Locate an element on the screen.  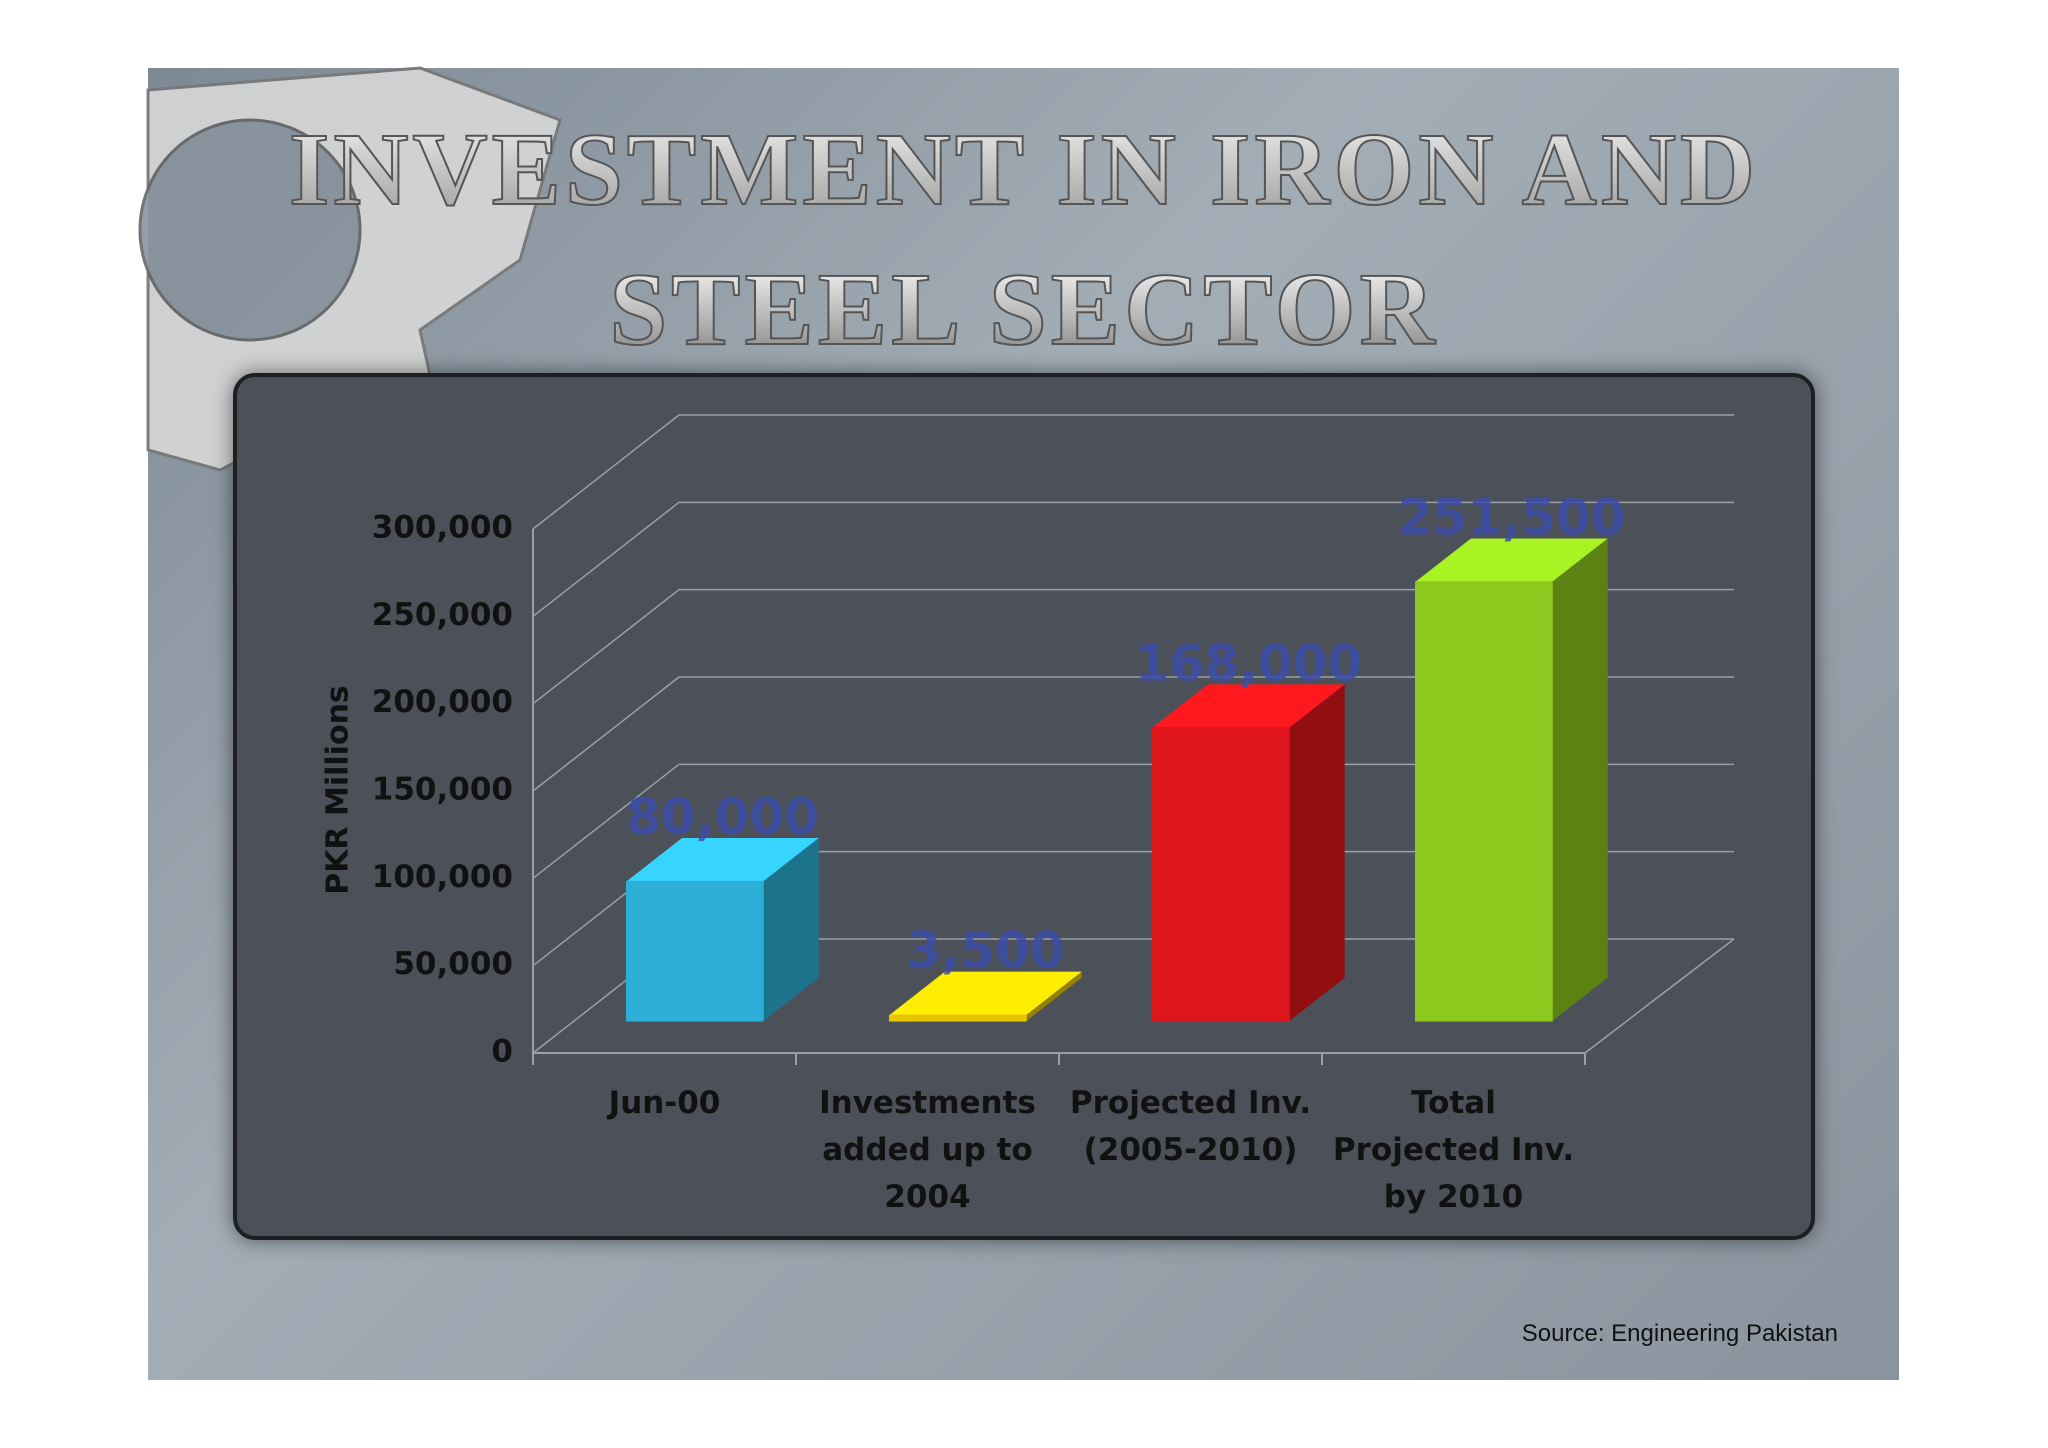
y-tick-label: 200,000 is located at coordinates (442, 702).